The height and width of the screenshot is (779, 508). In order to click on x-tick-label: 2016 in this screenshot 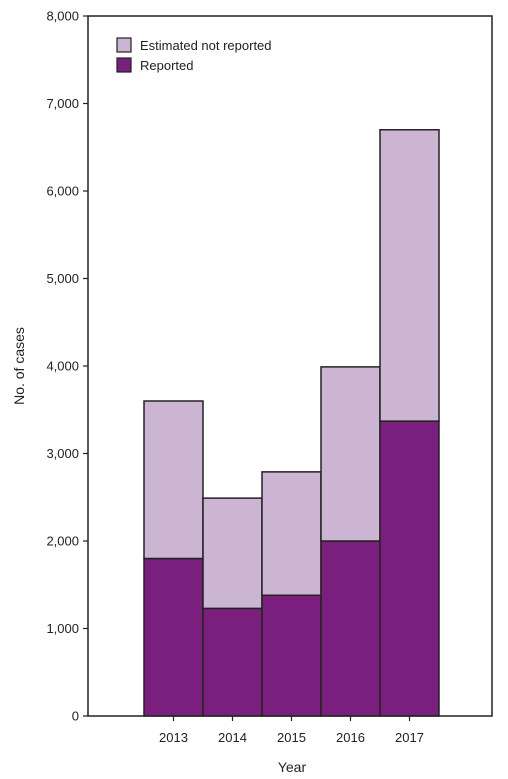, I will do `click(350, 737)`.